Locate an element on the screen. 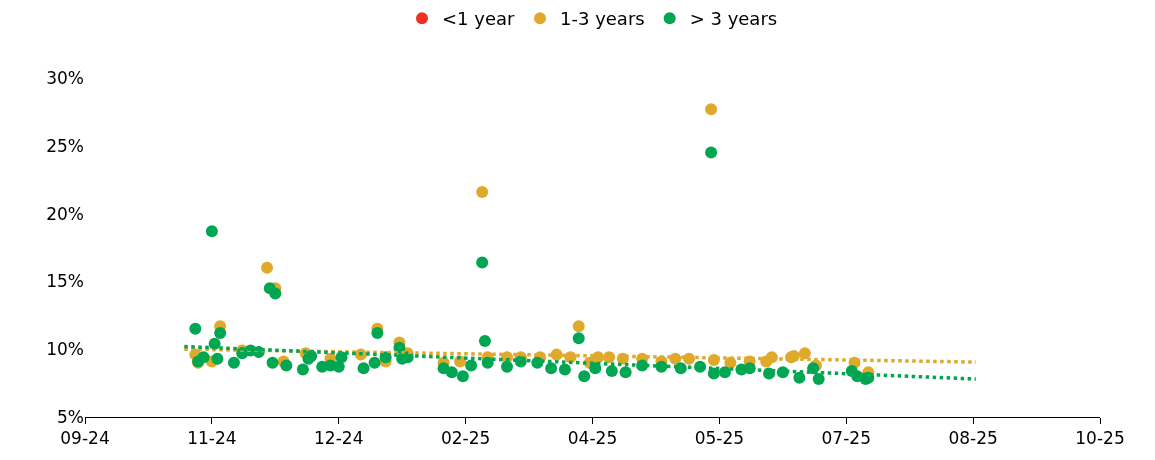 This screenshot has width=1155, height=460. x-tick-label: 08-25 is located at coordinates (973, 438).